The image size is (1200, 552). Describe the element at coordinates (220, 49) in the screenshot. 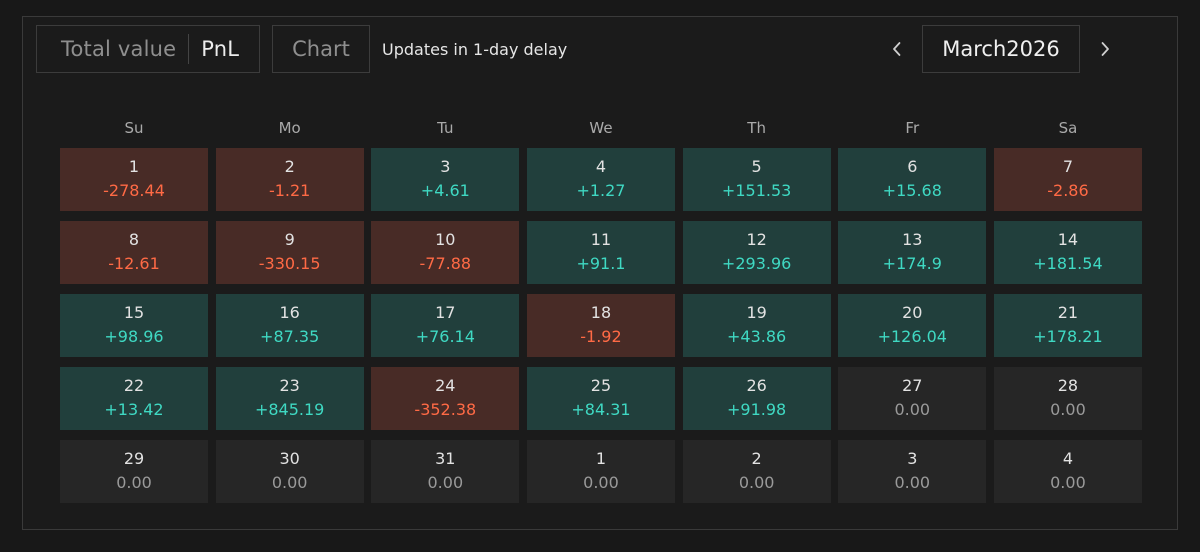

I see `pnl-option: PnL` at that location.